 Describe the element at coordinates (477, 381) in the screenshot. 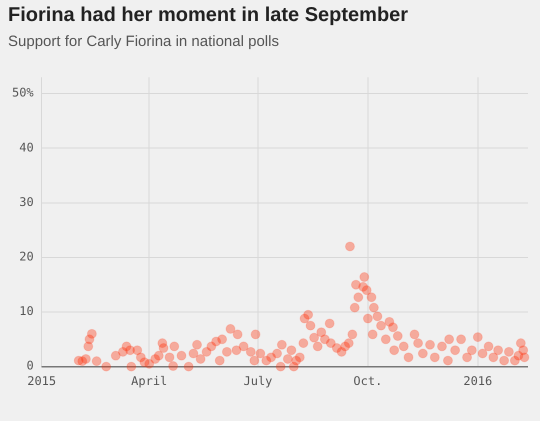

I see `x-tick-label: 2016` at that location.